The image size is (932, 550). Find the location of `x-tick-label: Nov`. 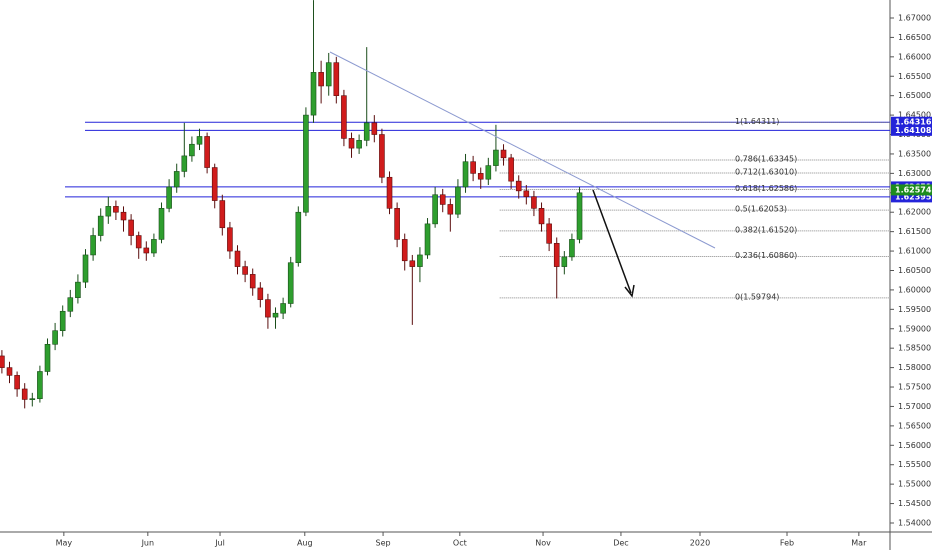

x-tick-label: Nov is located at coordinates (543, 543).